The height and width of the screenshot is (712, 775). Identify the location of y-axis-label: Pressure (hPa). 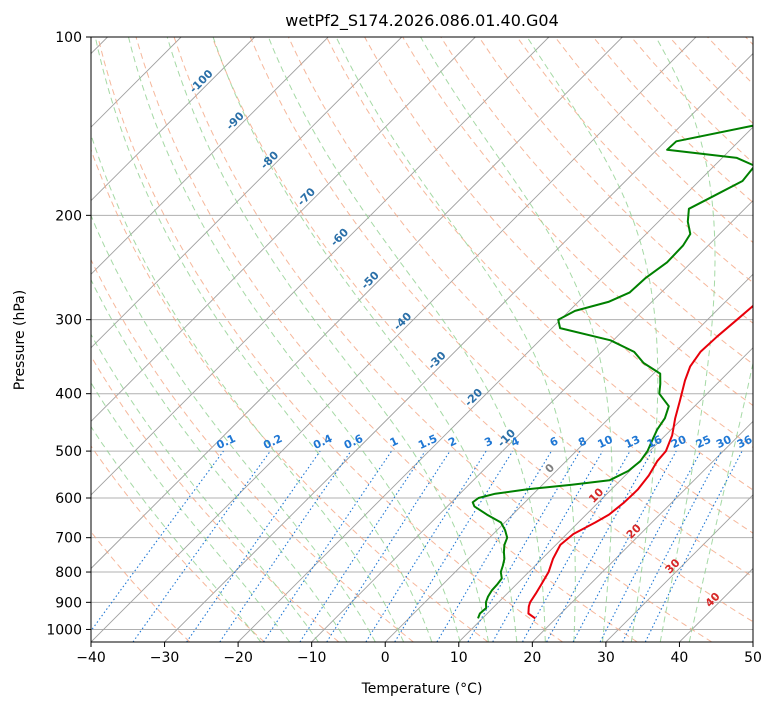
(20, 340).